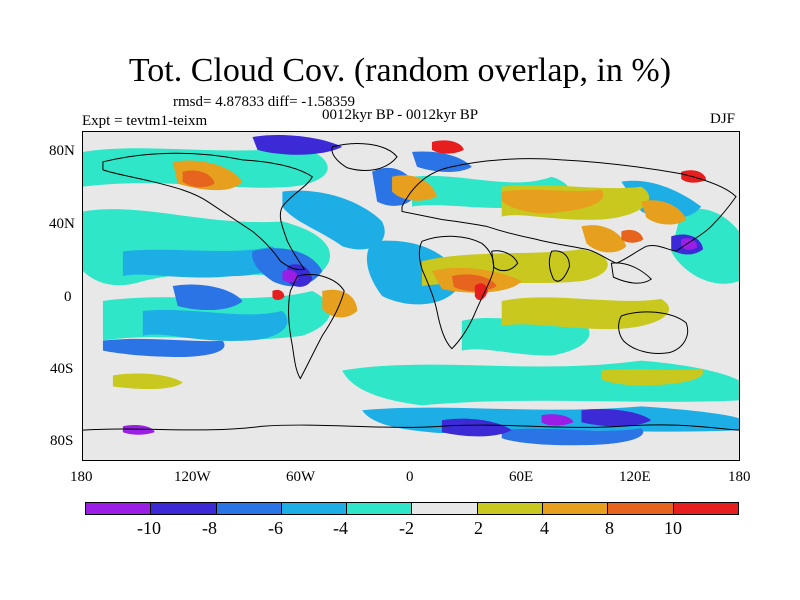  I want to click on coastline-southeast-asia, so click(631, 273).